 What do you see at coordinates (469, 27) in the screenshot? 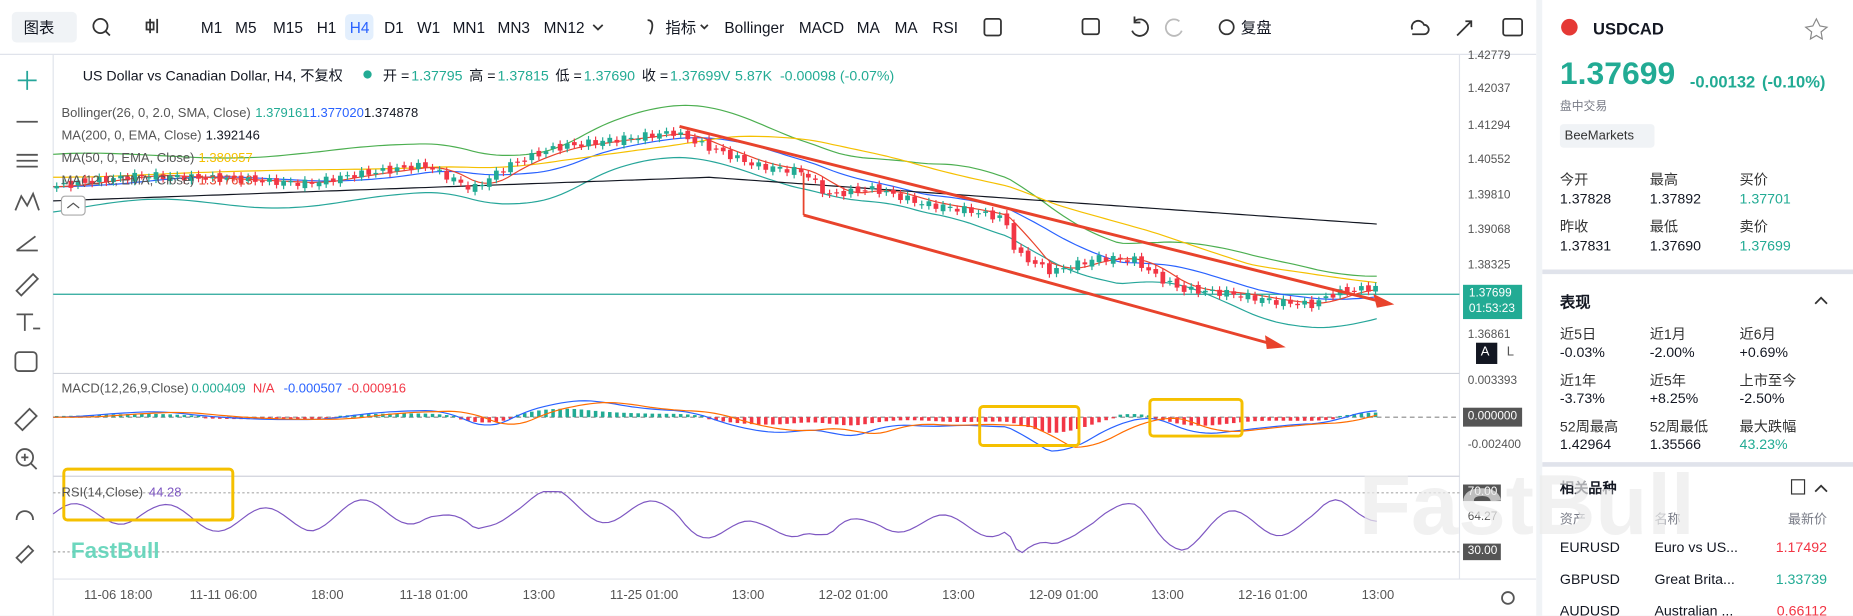
I see `timeframe-button: MN1` at bounding box center [469, 27].